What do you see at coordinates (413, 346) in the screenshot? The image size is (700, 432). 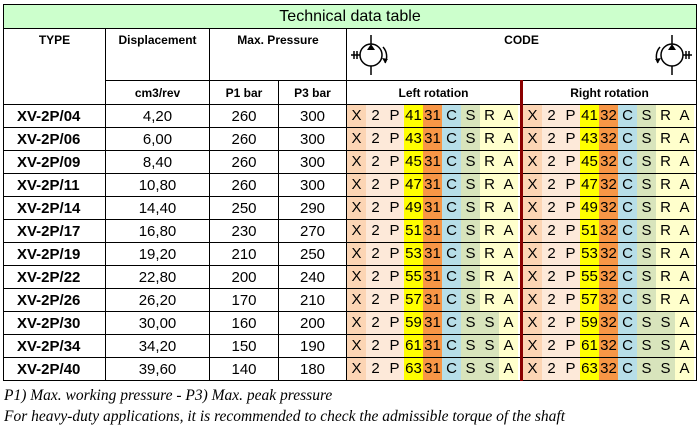 I see `code-char: 61` at bounding box center [413, 346].